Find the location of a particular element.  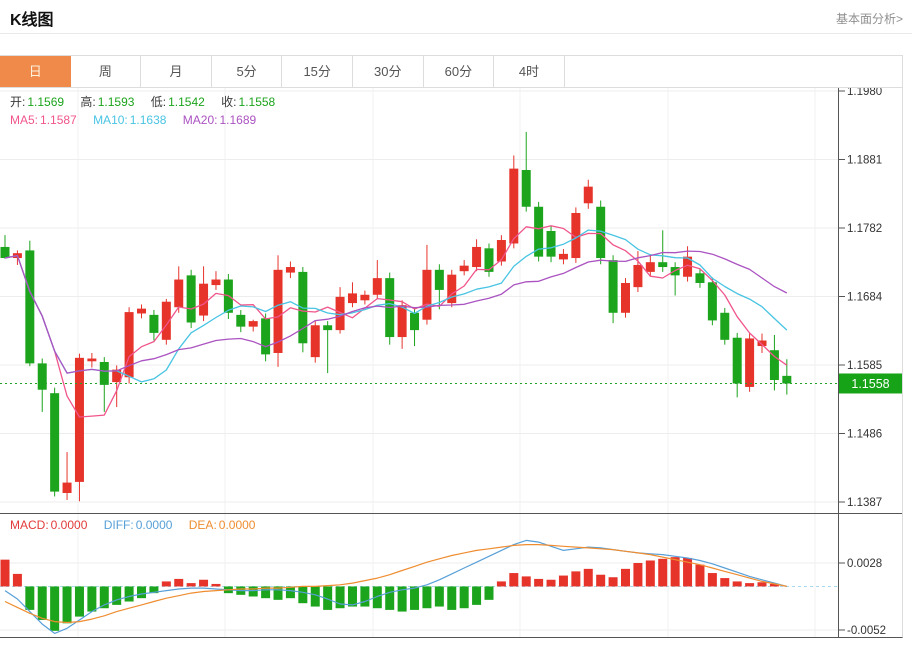

ma10-label: MA10: is located at coordinates (110, 120).